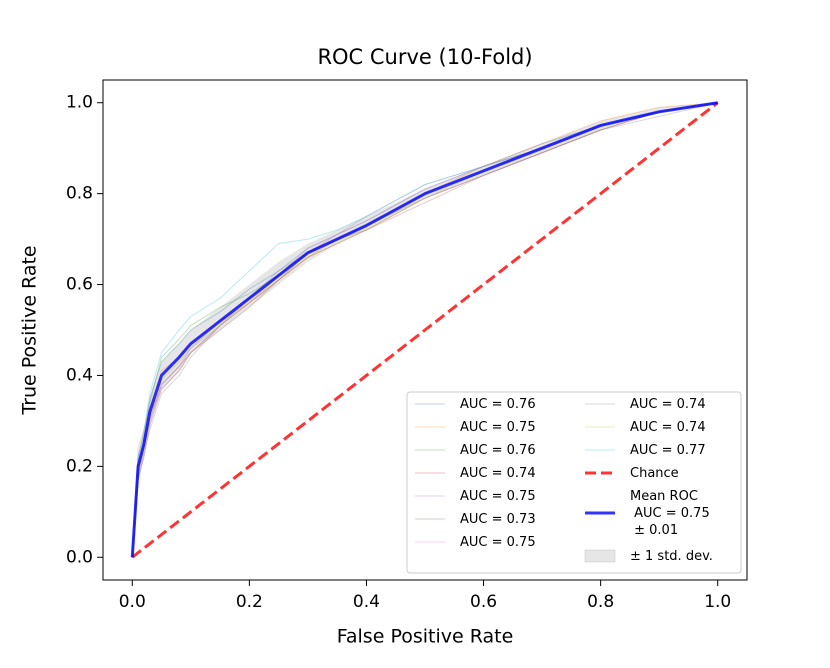 The height and width of the screenshot is (668, 830). Describe the element at coordinates (600, 556) in the screenshot. I see `legend-handle` at that location.